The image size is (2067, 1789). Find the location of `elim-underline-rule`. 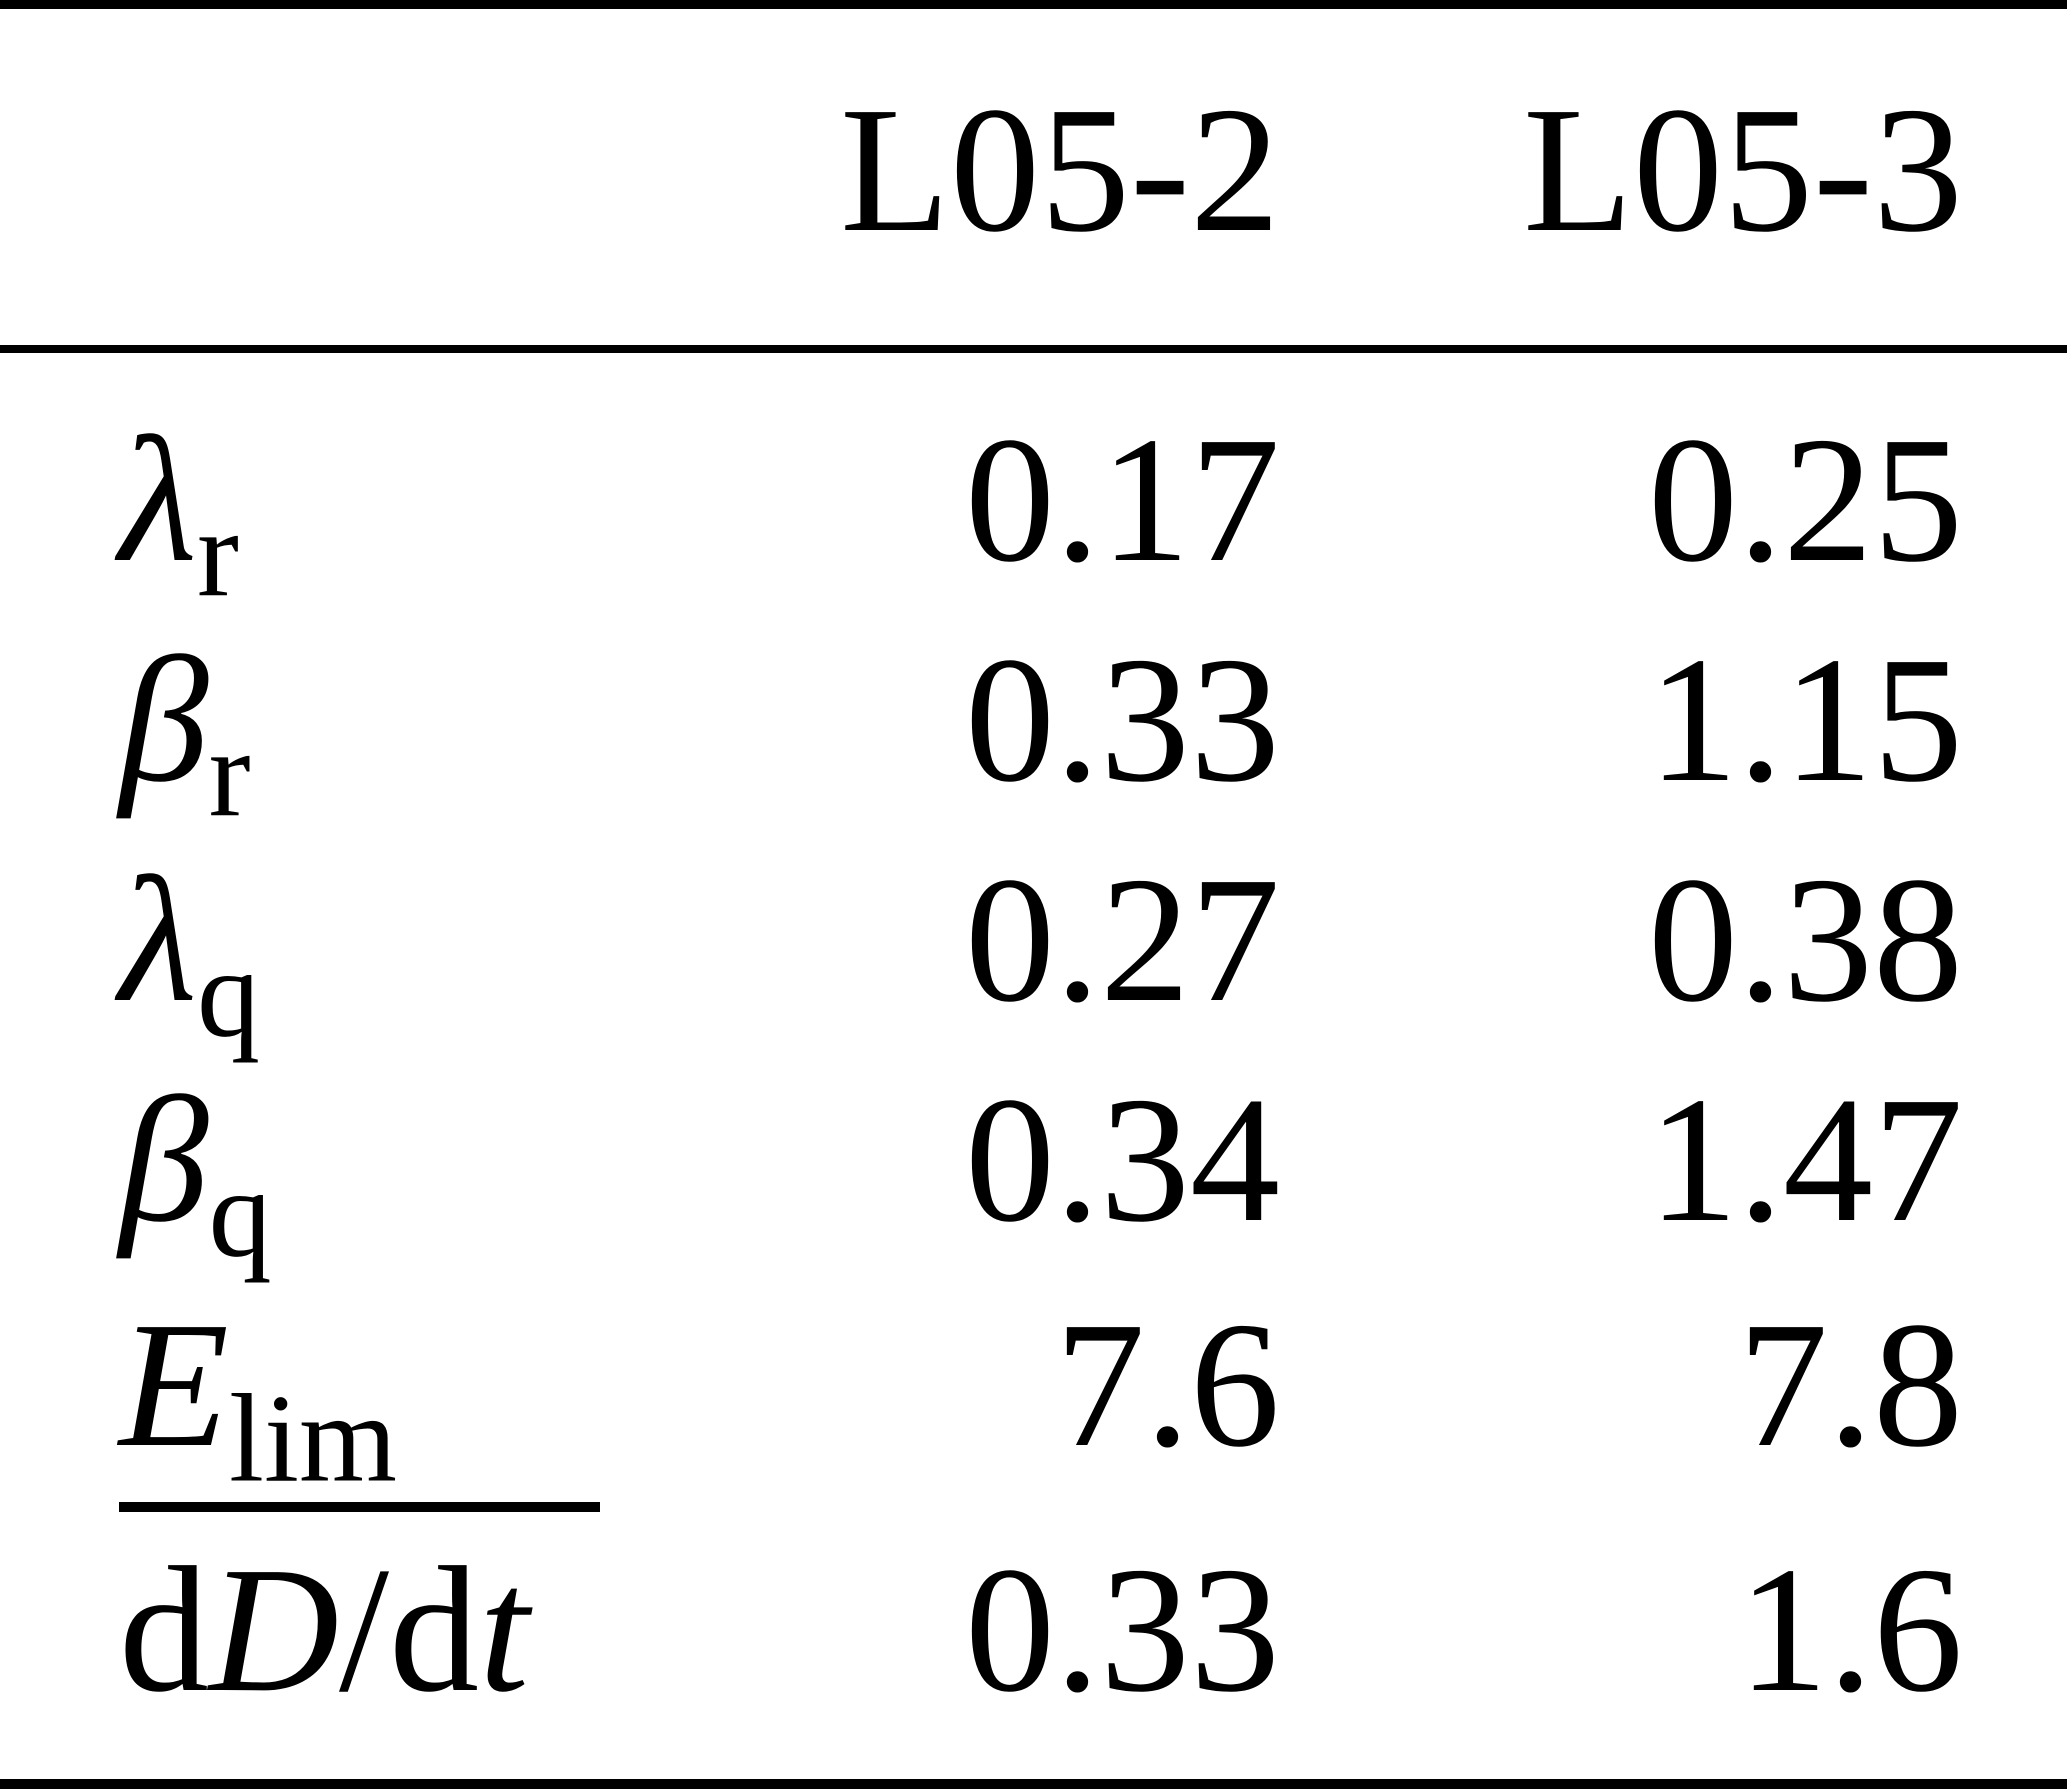

elim-underline-rule is located at coordinates (359, 1507).